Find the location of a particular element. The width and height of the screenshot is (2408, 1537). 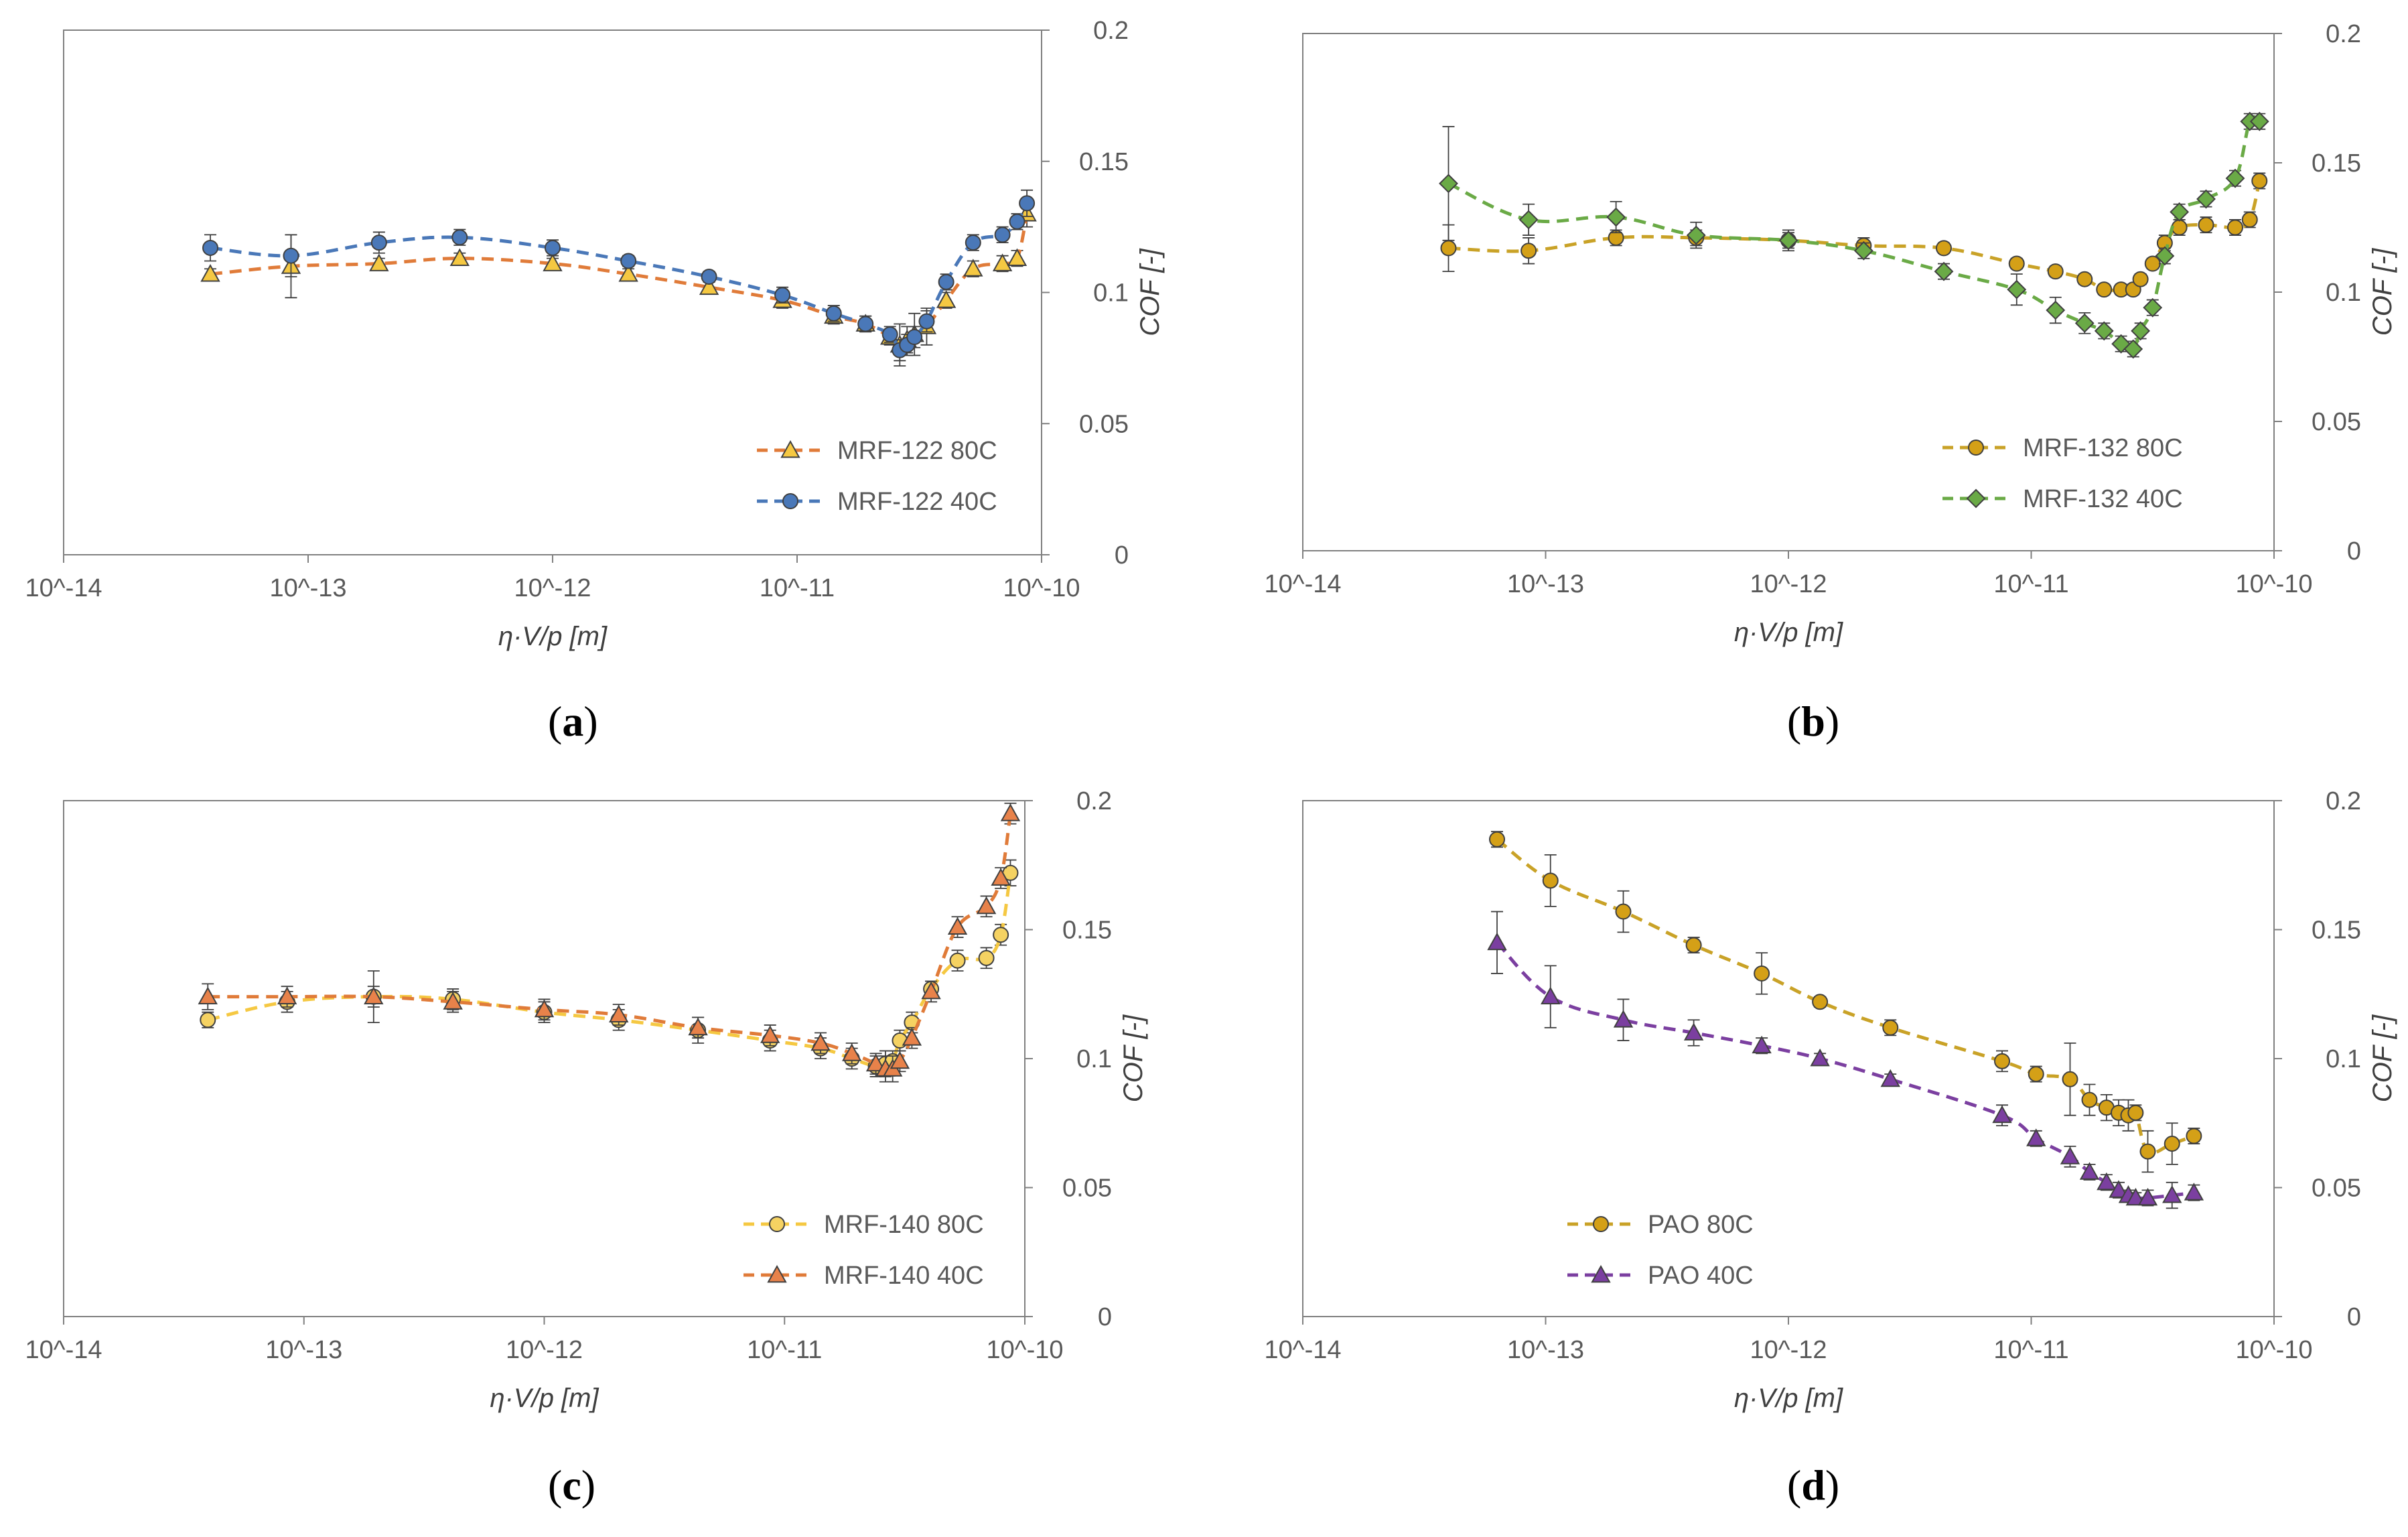

x-tick-label: 10^-10 is located at coordinates (2273, 1350).